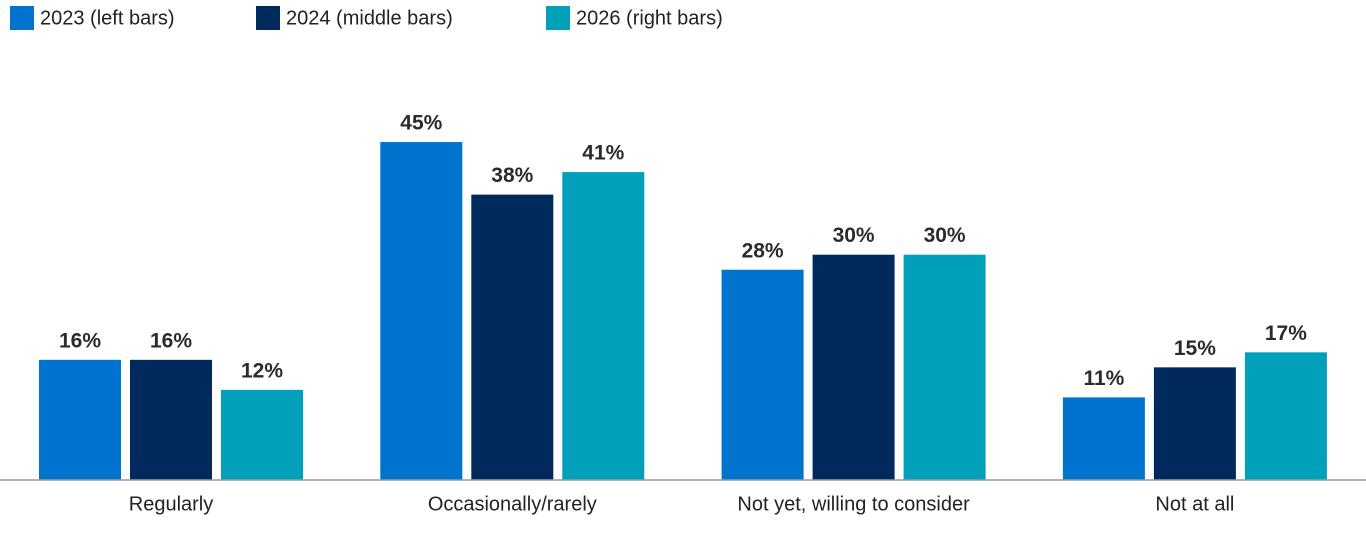 This screenshot has height=534, width=1366. I want to click on x-tick-label: Occasionally/rarely, so click(512, 504).